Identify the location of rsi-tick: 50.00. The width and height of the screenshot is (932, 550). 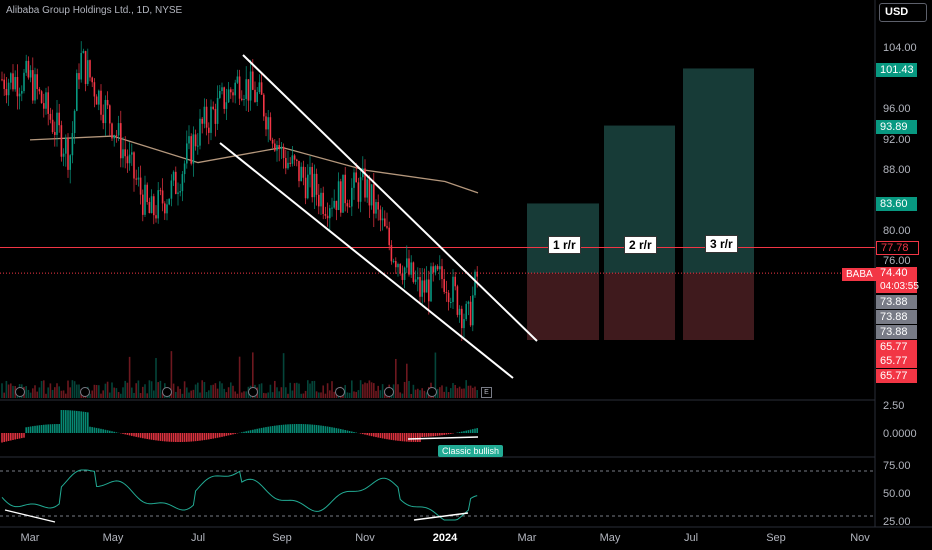
(897, 494).